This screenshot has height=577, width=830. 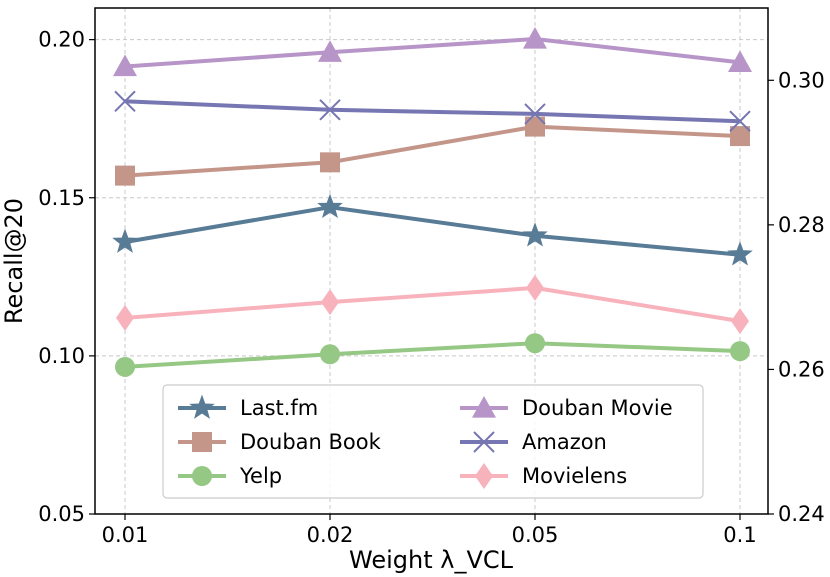 What do you see at coordinates (61, 198) in the screenshot?
I see `y-tick-label: 0.15` at bounding box center [61, 198].